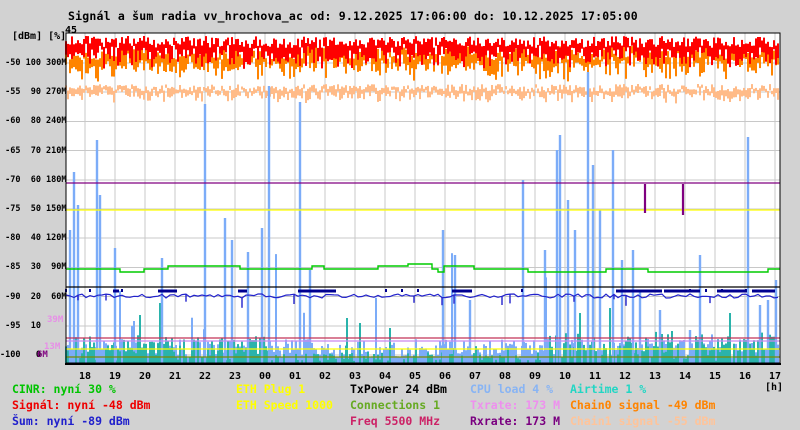 The width and height of the screenshot is (800, 430). What do you see at coordinates (325, 376) in the screenshot?
I see `x-axis-hour-label: 02` at bounding box center [325, 376].